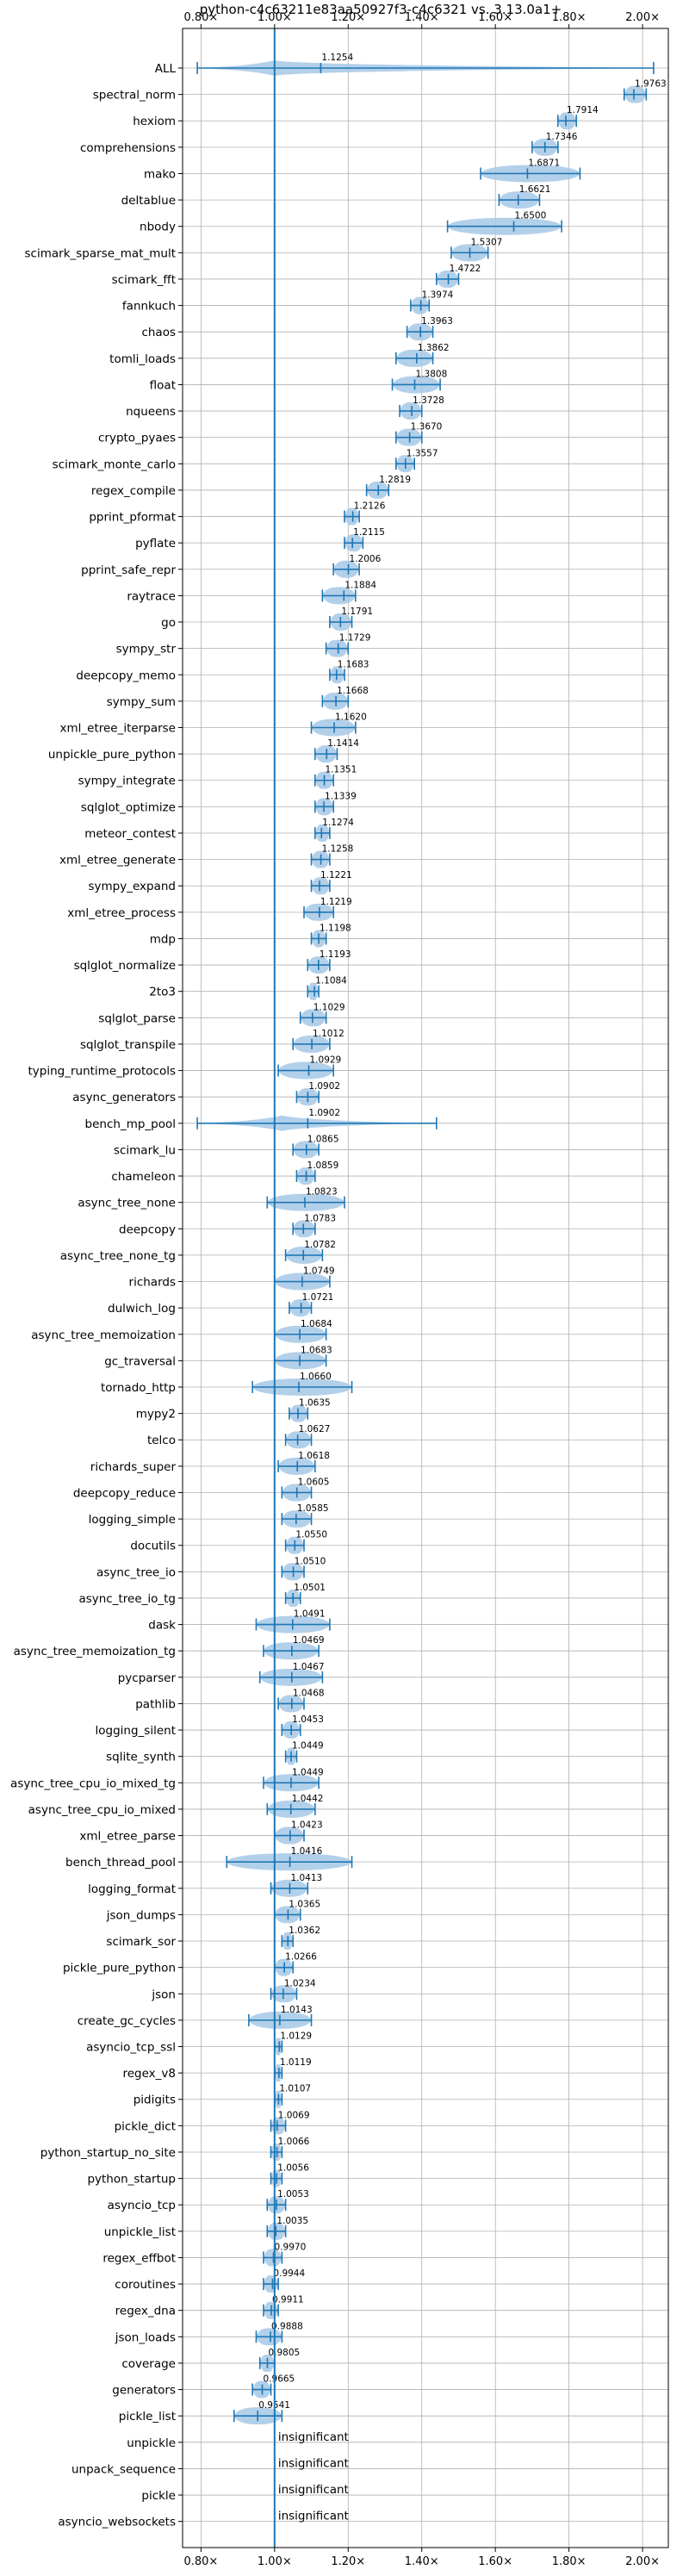 The height and width of the screenshot is (2576, 689). I want to click on benchmark-name: spectral_norm, so click(134, 96).